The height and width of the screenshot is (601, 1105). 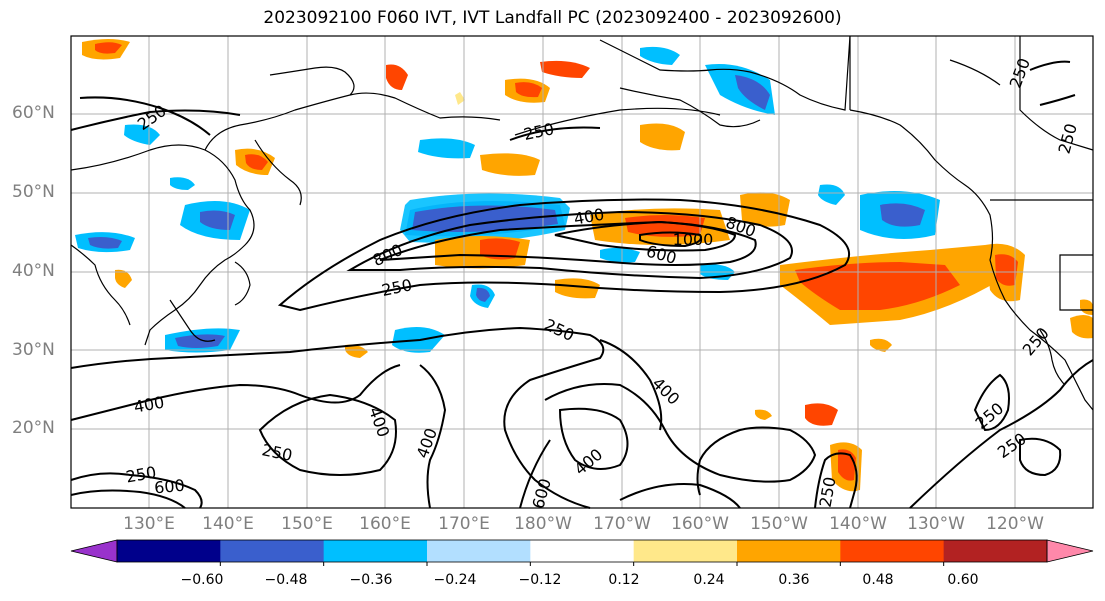 I want to click on lon-label: 140°E, so click(x=228, y=524).